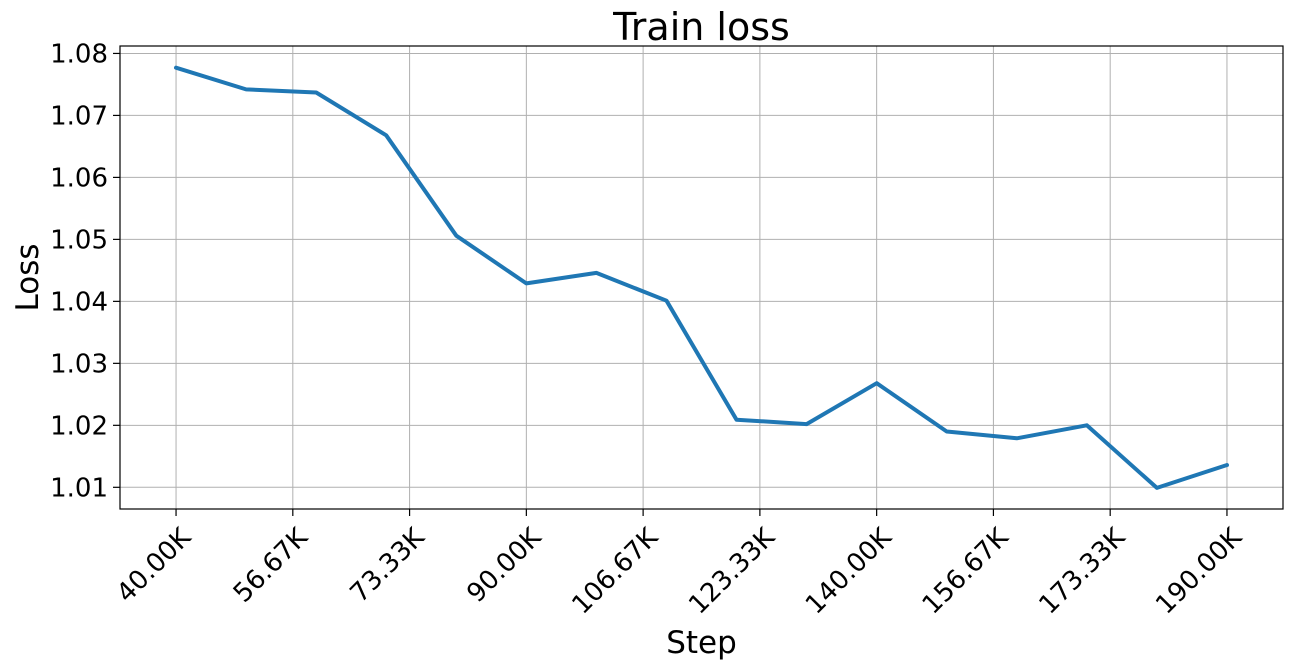 This screenshot has height=669, width=1292. I want to click on y-tick-label: 1.01, so click(79, 488).